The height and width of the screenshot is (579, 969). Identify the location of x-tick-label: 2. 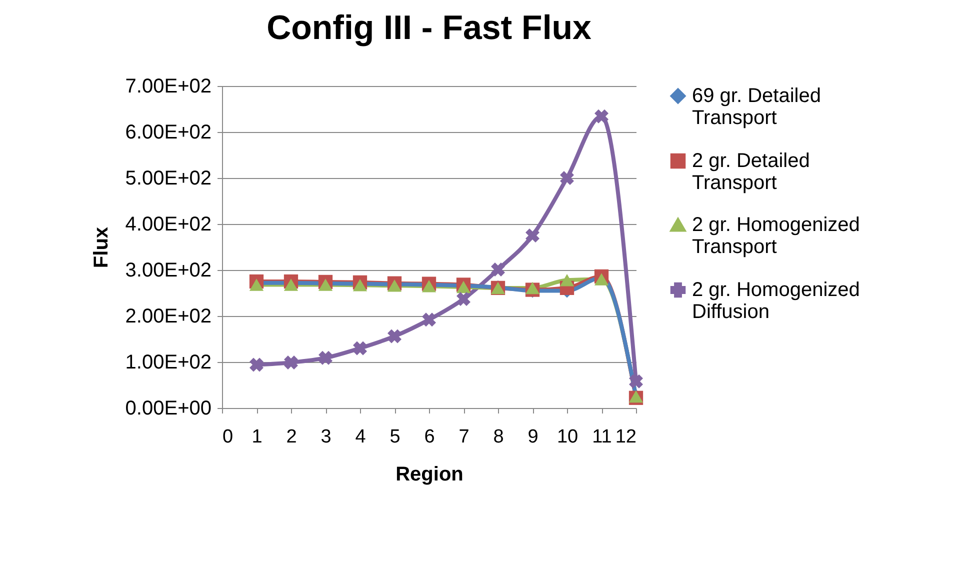
(291, 437).